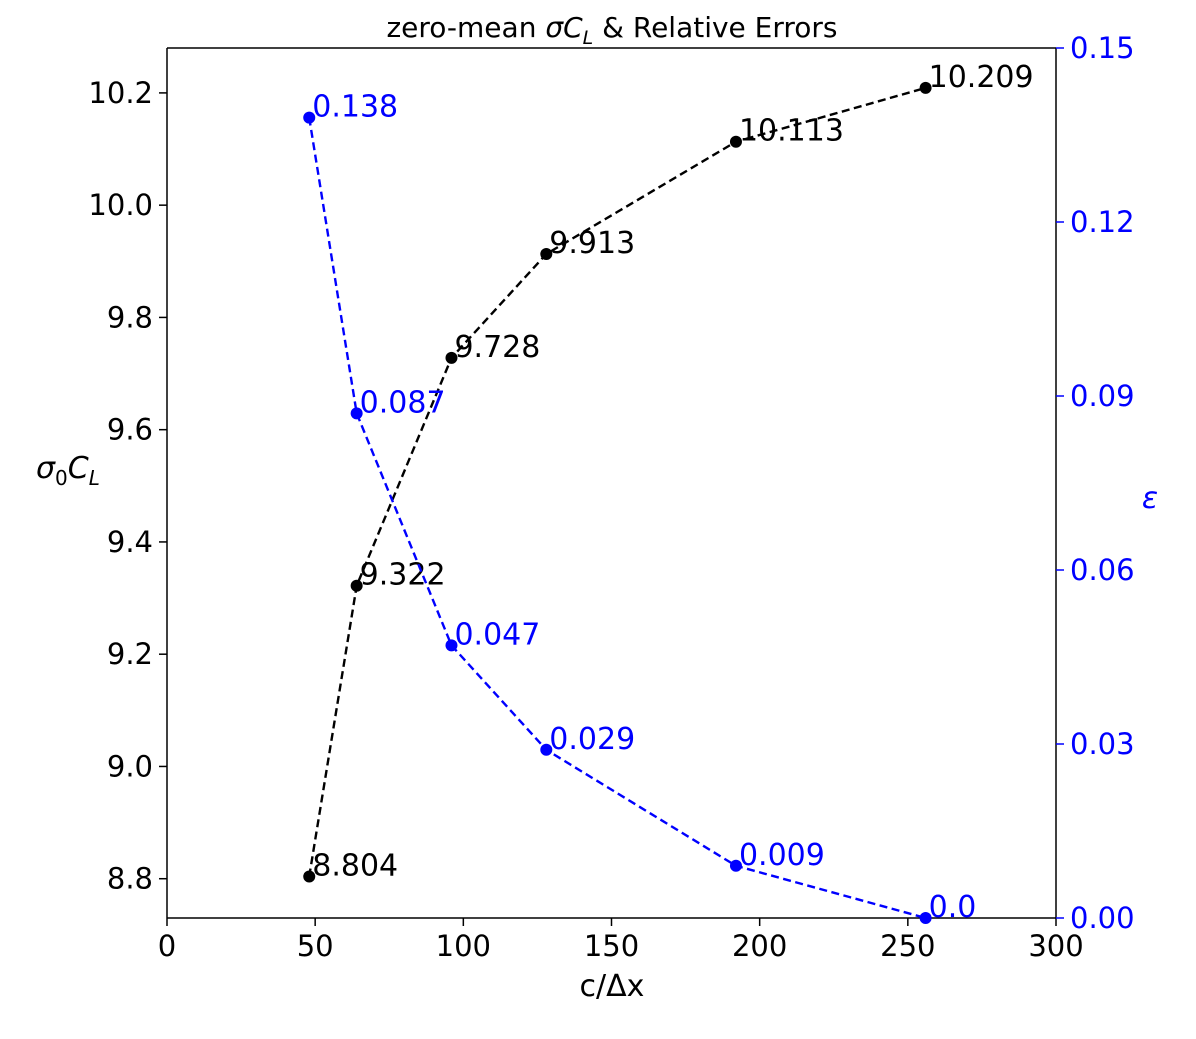  Describe the element at coordinates (1102, 918) in the screenshot. I see `y-right-tick-label: 0.00` at that location.